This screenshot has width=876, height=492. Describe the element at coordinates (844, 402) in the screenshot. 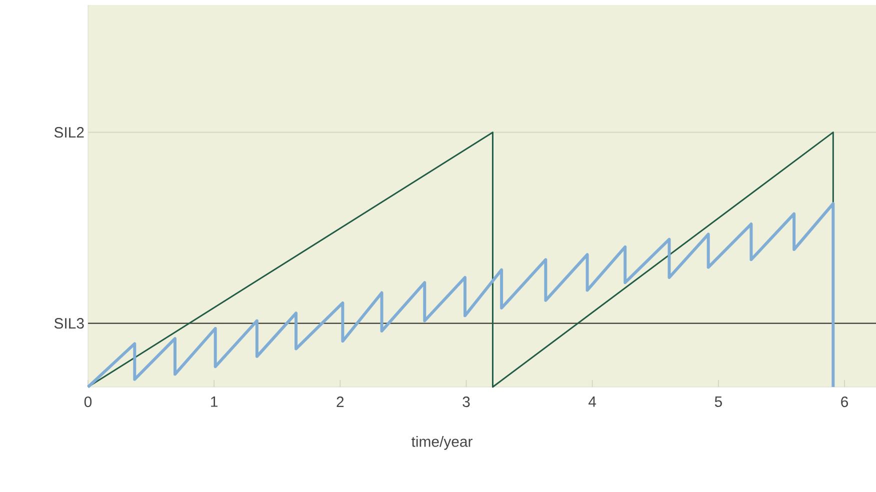

I see `x-tick-label: 6` at that location.